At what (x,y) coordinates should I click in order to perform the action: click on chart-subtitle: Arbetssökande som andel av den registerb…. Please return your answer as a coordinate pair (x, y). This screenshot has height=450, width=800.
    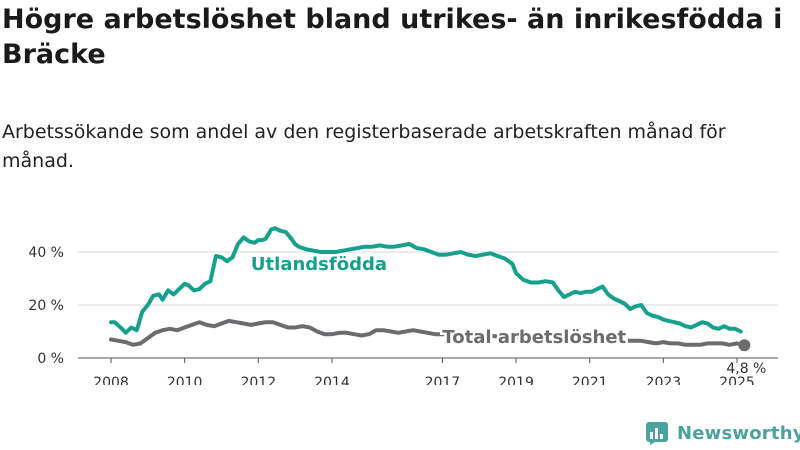
    Looking at the image, I should click on (364, 146).